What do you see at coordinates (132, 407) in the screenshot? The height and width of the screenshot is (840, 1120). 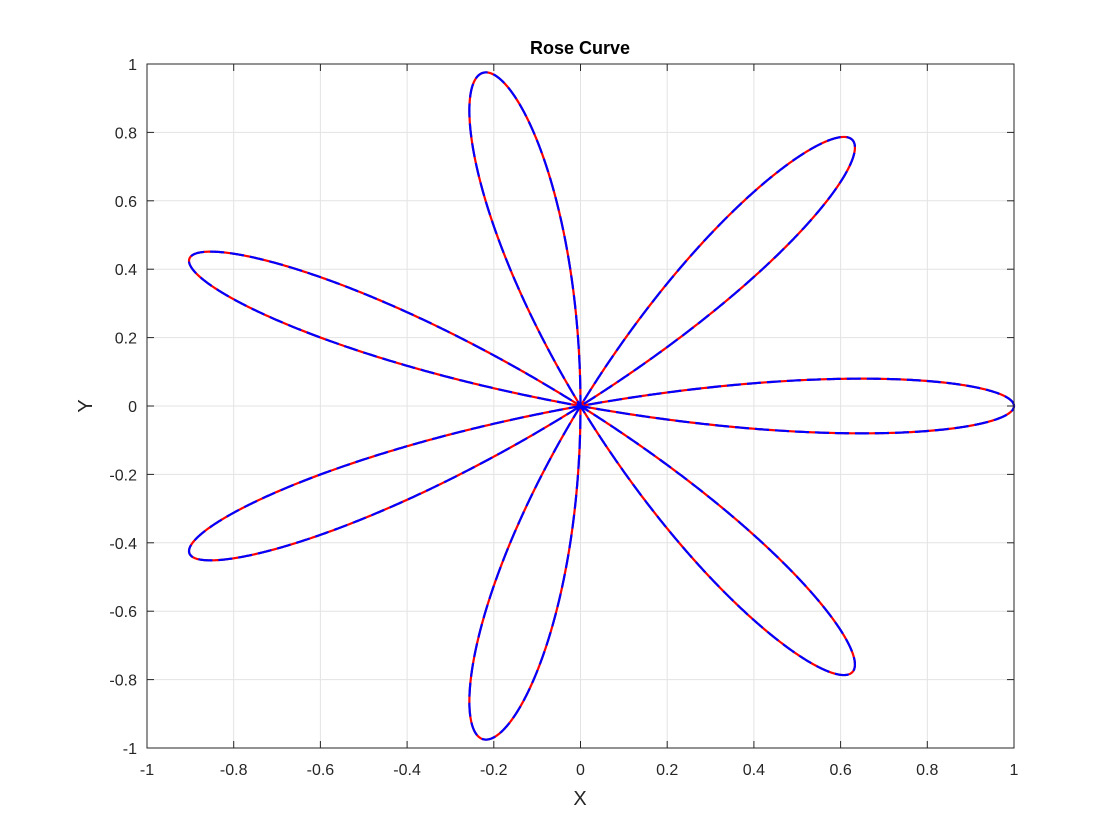 I see `y-tick-label: 0` at bounding box center [132, 407].